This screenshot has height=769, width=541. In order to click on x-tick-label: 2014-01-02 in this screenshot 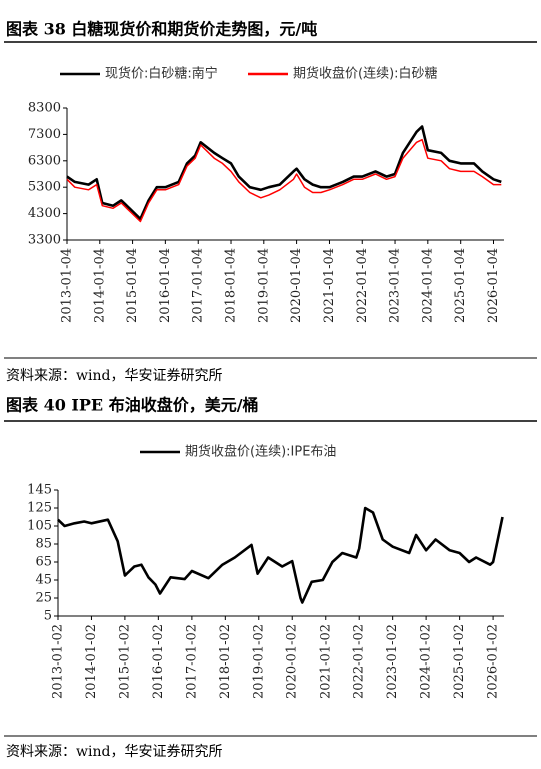, I will do `click(91, 661)`.